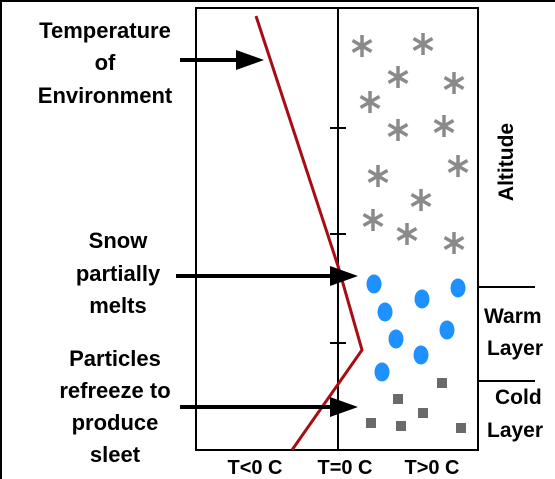 This screenshot has height=479, width=555. I want to click on sleet-pellets, so click(416, 405).